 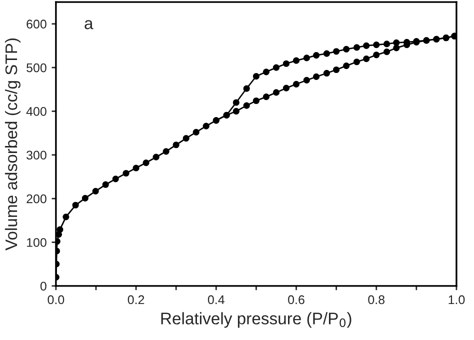 I want to click on y-tick-label: 100, so click(x=36, y=242).